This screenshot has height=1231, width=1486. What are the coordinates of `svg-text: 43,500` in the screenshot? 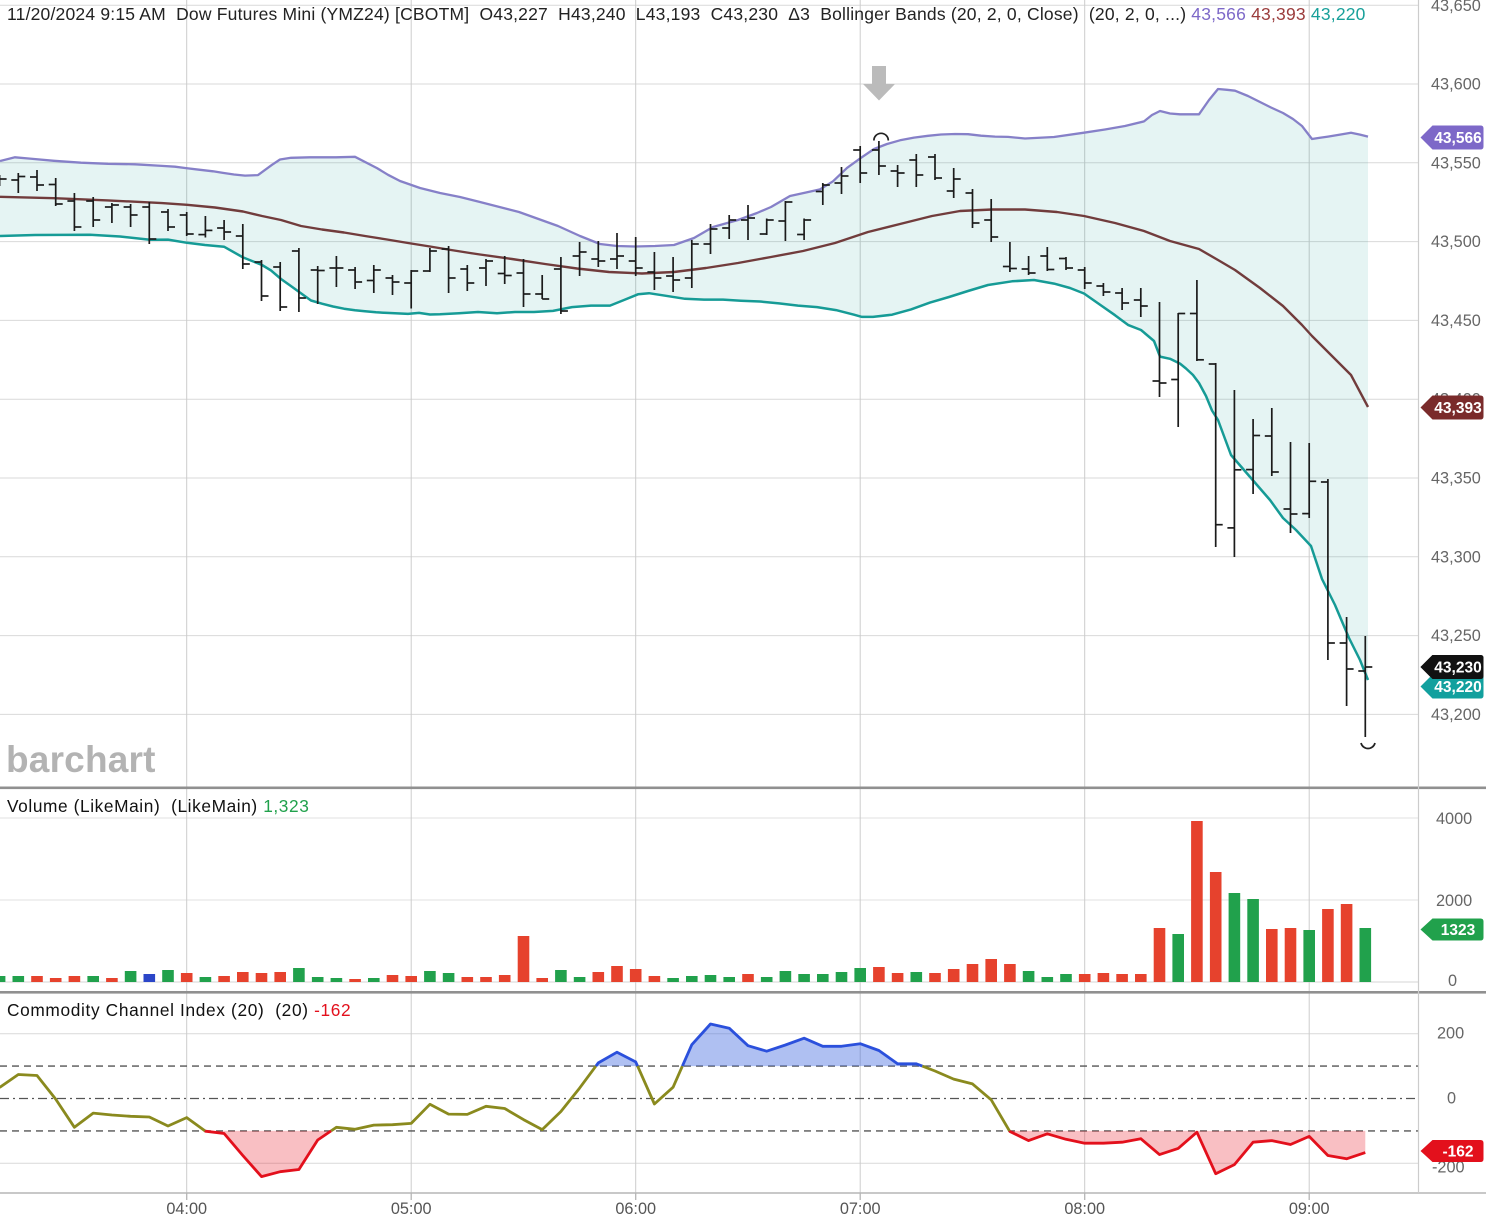 It's located at (1456, 242).